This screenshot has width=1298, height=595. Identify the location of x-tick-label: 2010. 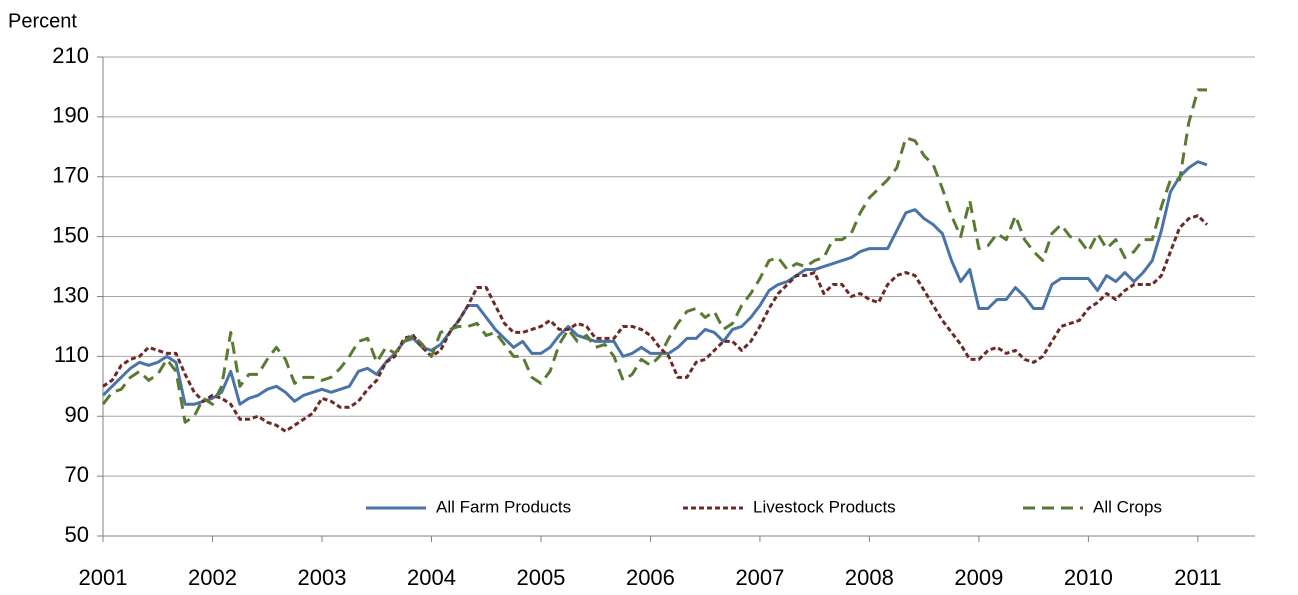
(1088, 577).